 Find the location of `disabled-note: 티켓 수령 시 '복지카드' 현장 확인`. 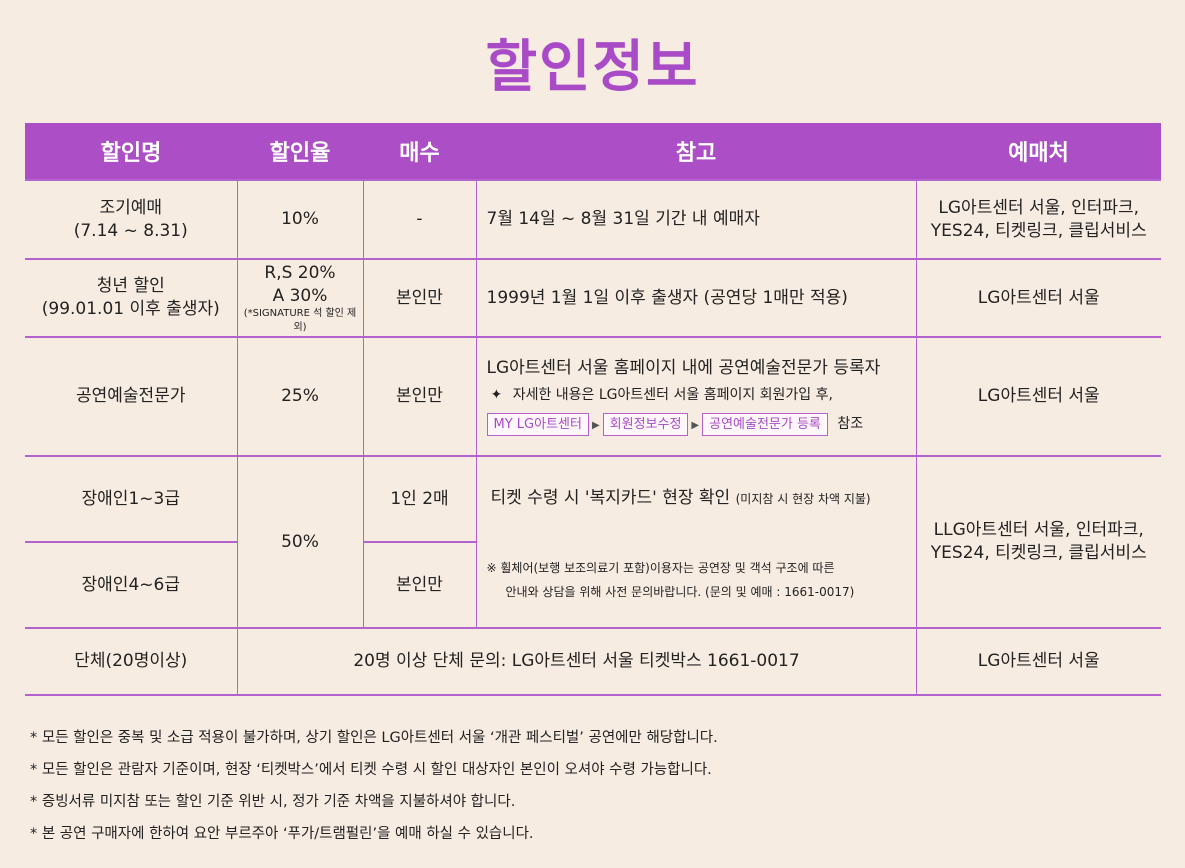

disabled-note: 티켓 수령 시 '복지카드' 현장 확인 is located at coordinates (610, 498).